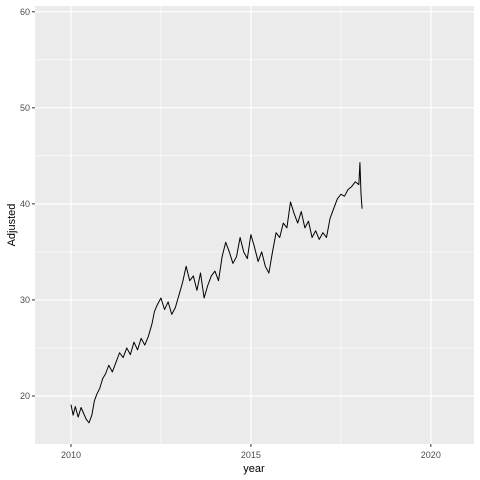 This screenshot has height=480, width=480. I want to click on y-tick-label: 30, so click(25, 300).